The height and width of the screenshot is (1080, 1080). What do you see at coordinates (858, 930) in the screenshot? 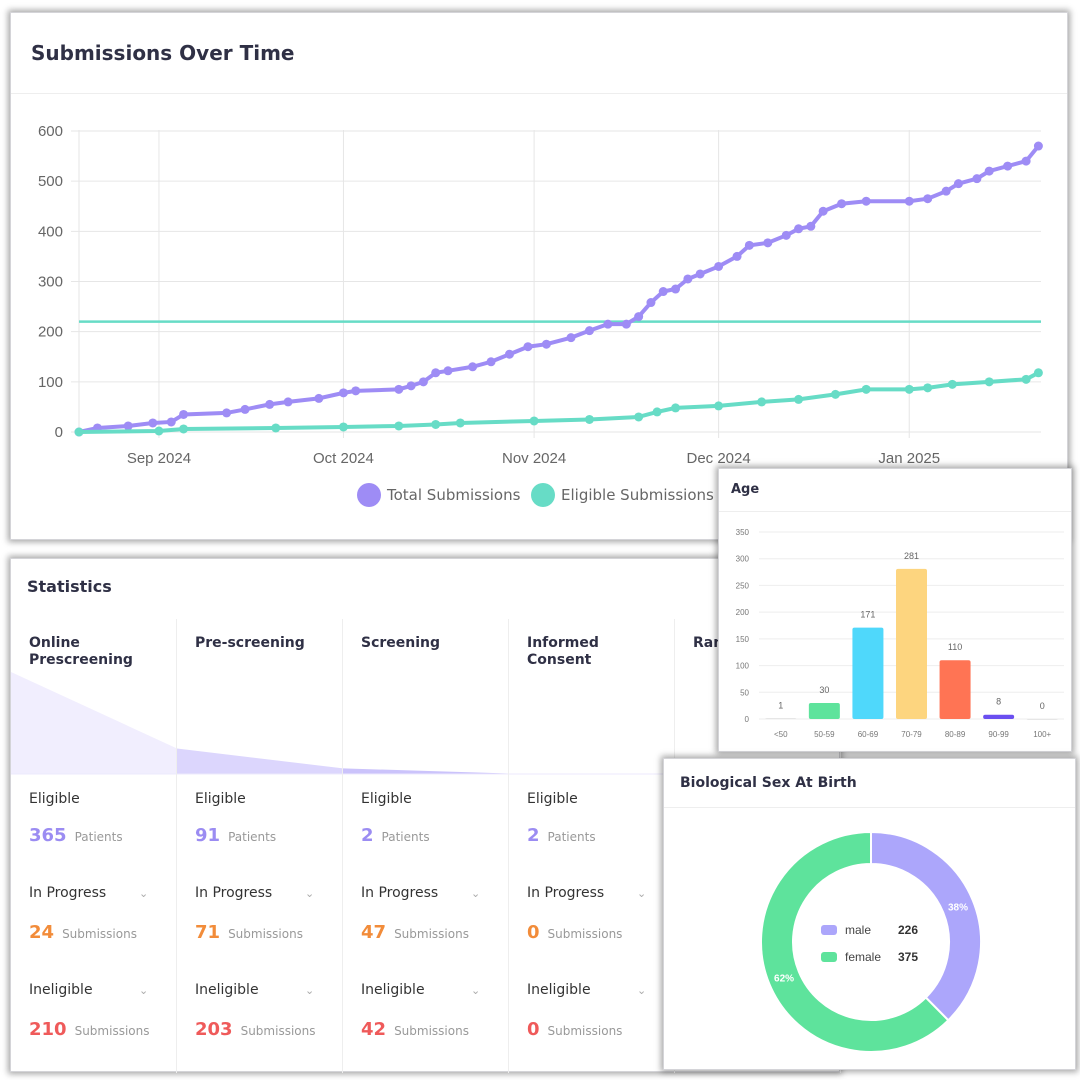
I see `legend-label: male` at bounding box center [858, 930].